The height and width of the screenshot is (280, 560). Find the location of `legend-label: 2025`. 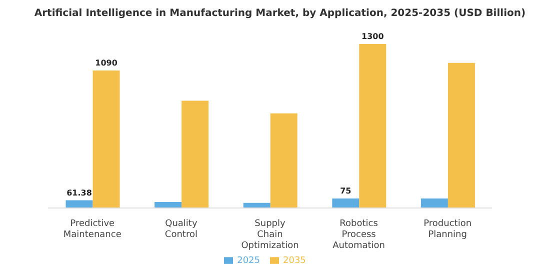

legend-label: 2025 is located at coordinates (248, 261).